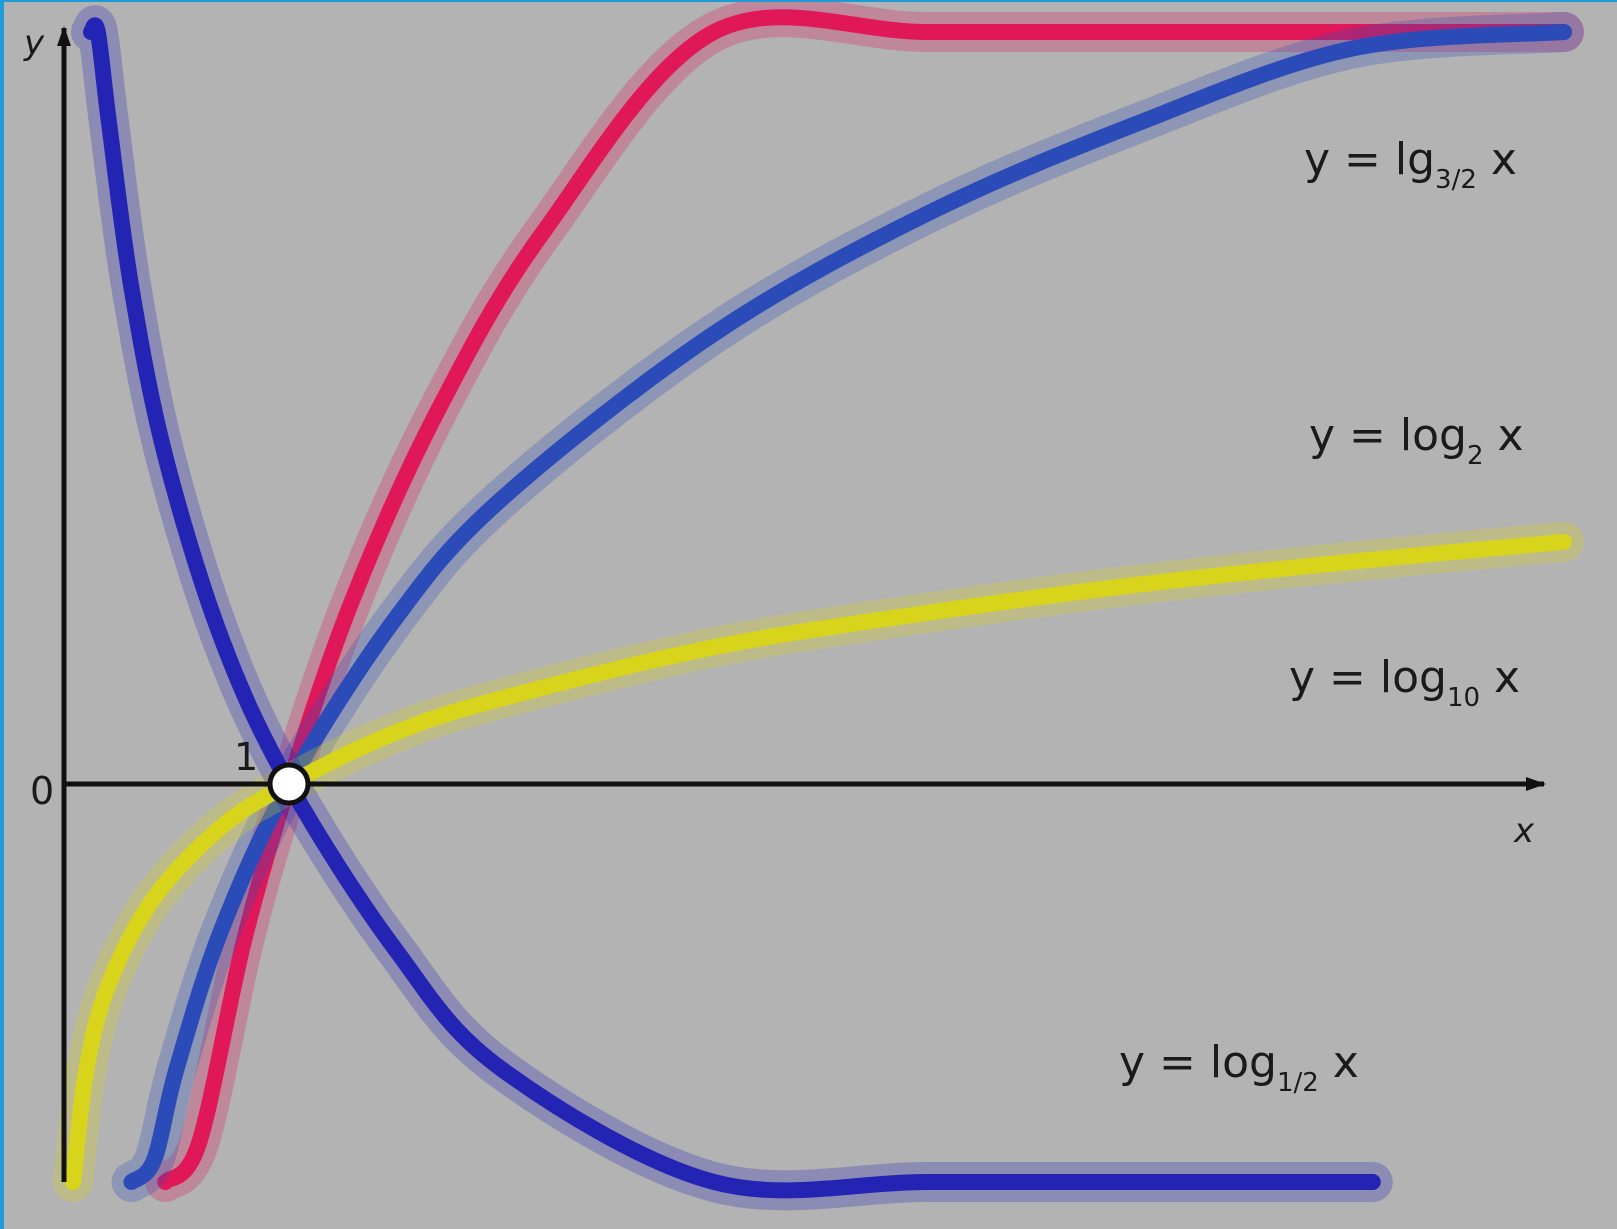 Image resolution: width=1617 pixels, height=1229 pixels. What do you see at coordinates (1416, 440) in the screenshot?
I see `curve-label-log2: y = log2 x` at bounding box center [1416, 440].